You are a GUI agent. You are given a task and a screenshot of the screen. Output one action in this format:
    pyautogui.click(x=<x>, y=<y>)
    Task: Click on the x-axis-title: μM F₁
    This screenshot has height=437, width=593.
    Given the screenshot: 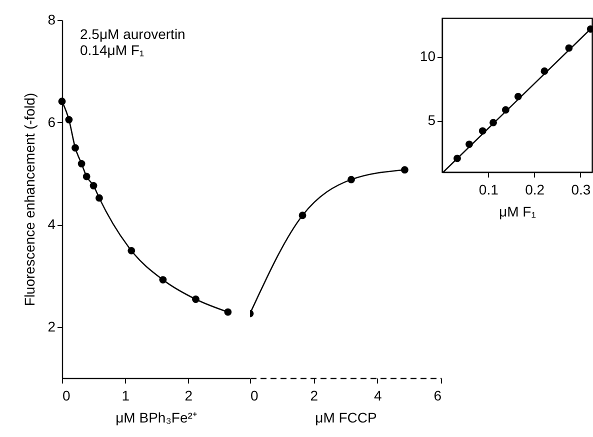 What is the action you would take?
    pyautogui.click(x=517, y=212)
    